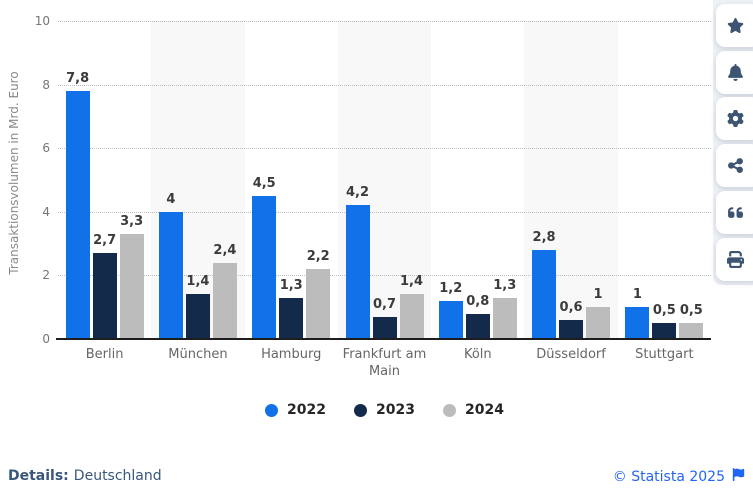  I want to click on bar-2023-stuttgart, so click(664, 331).